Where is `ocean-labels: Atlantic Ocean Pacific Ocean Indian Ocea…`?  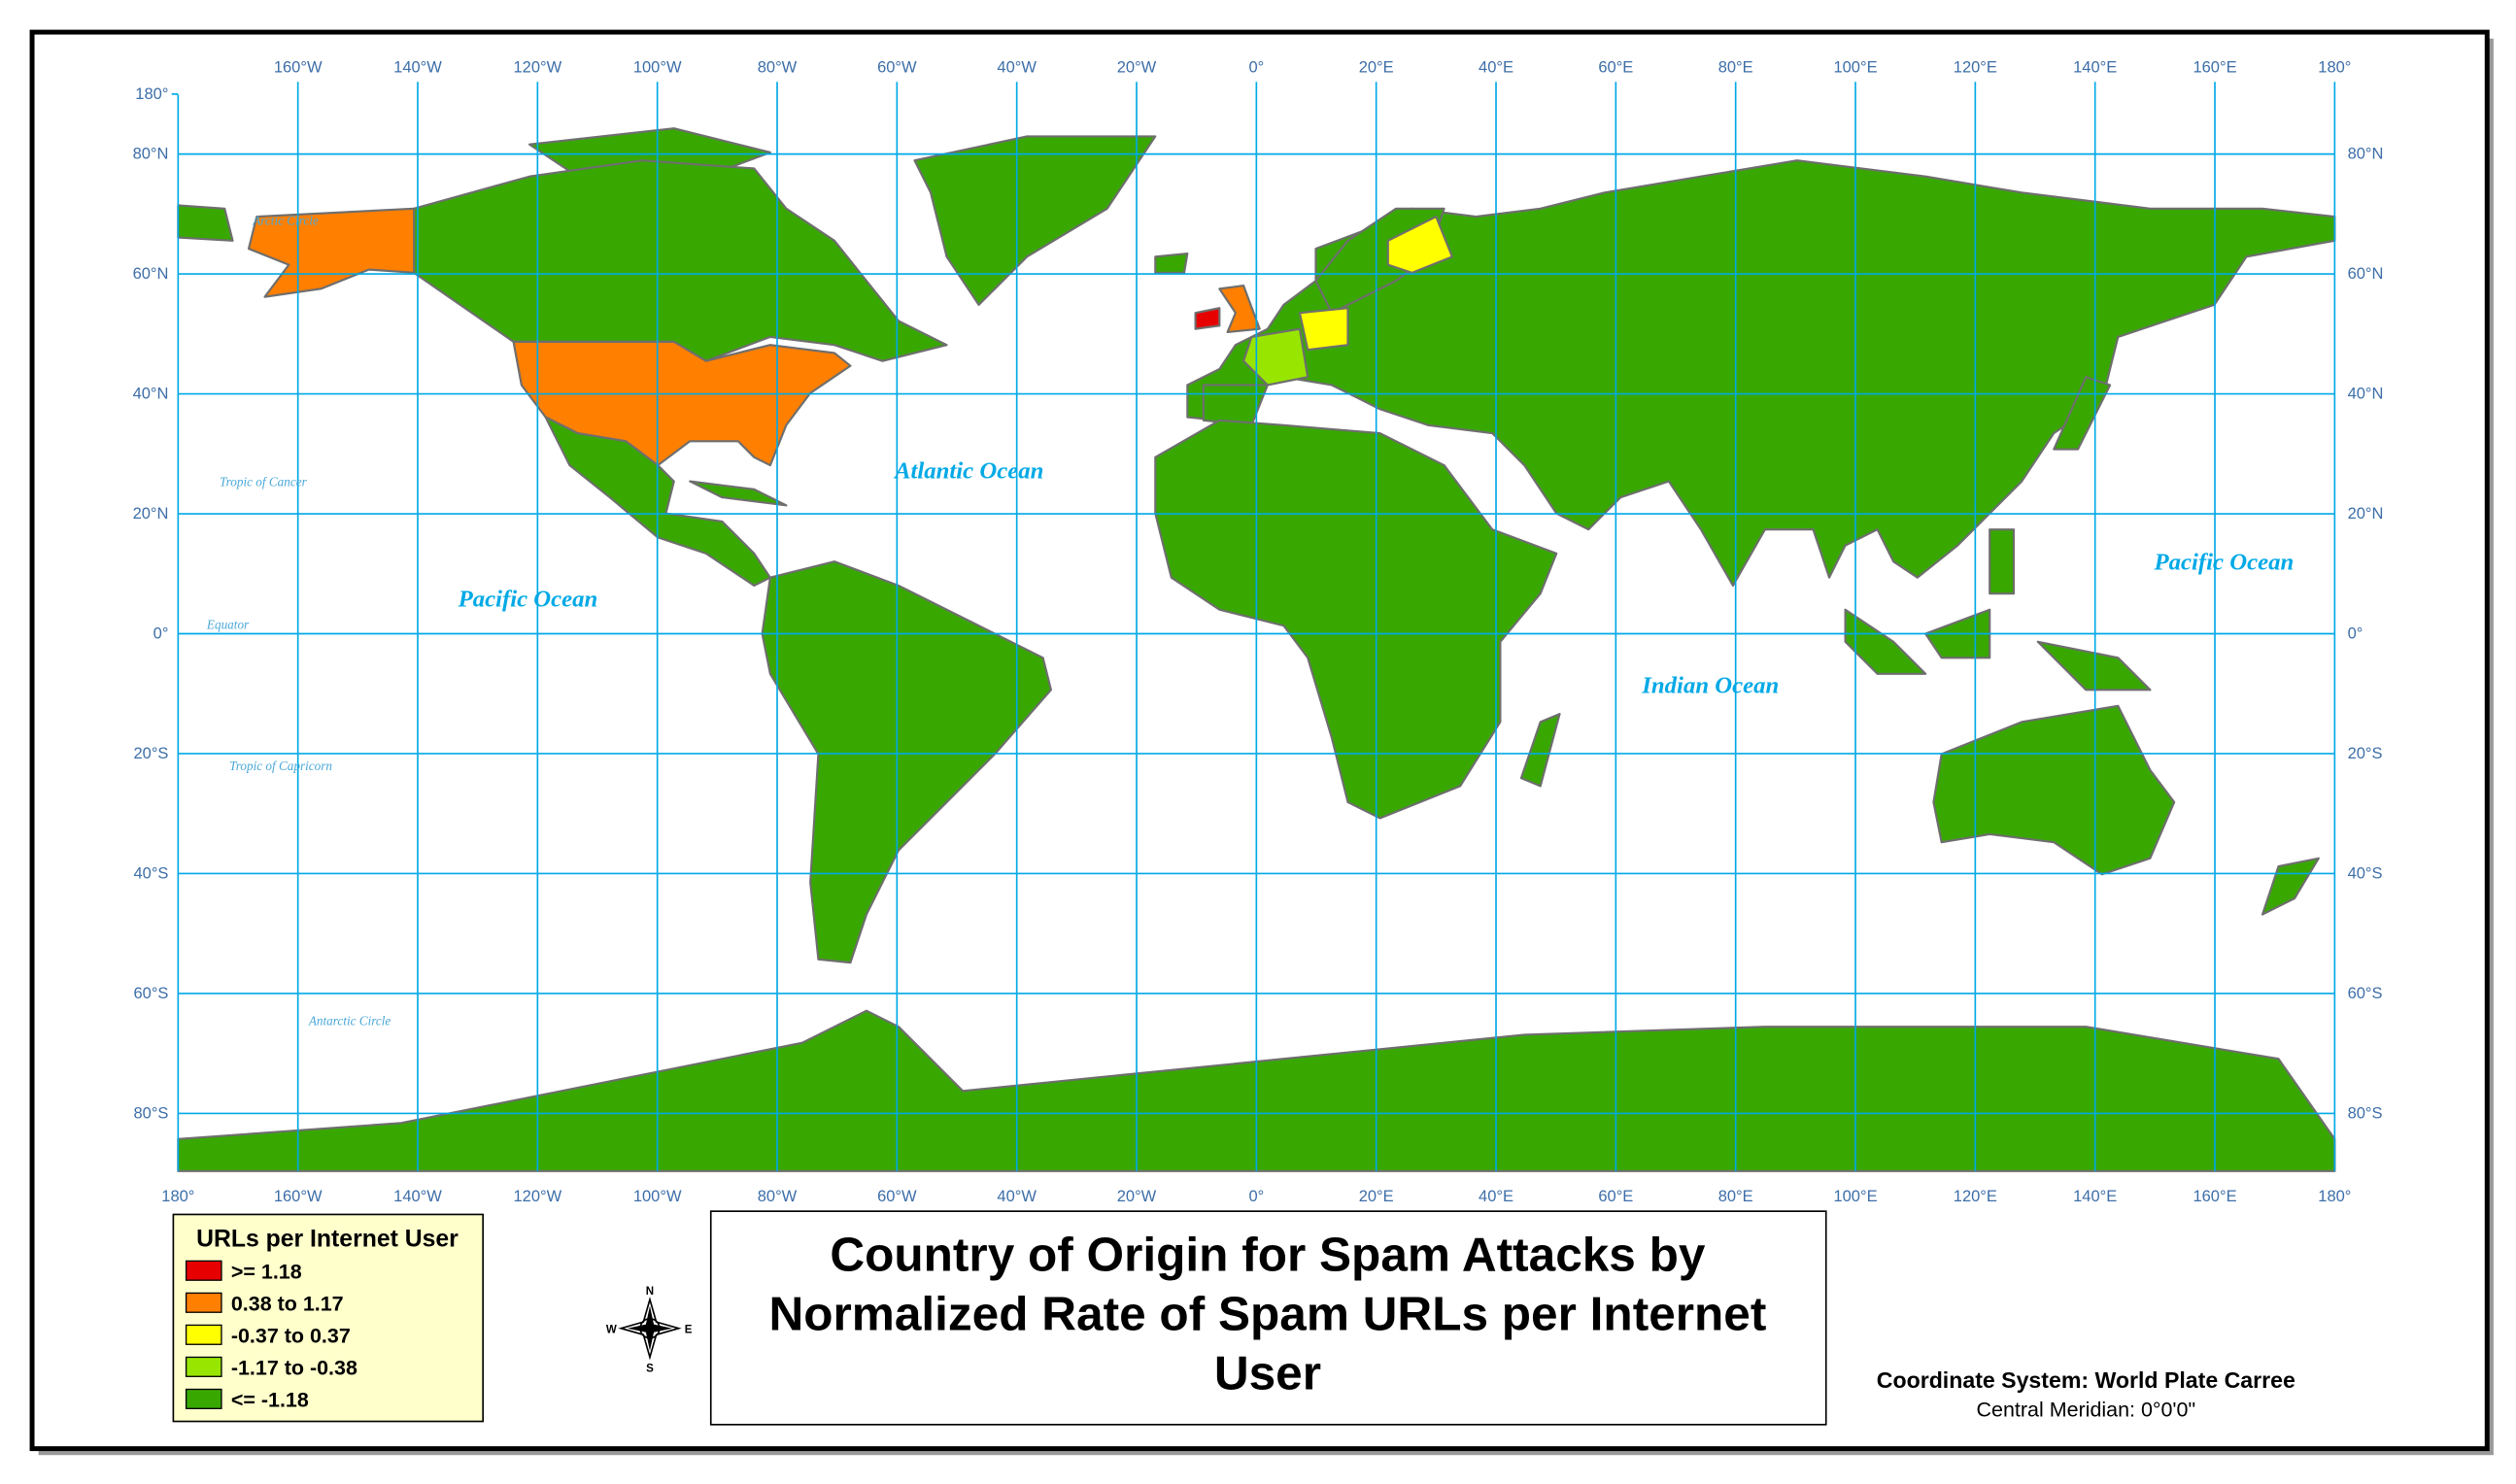 ocean-labels: Atlantic Ocean Pacific Ocean Indian Ocea… is located at coordinates (1376, 577).